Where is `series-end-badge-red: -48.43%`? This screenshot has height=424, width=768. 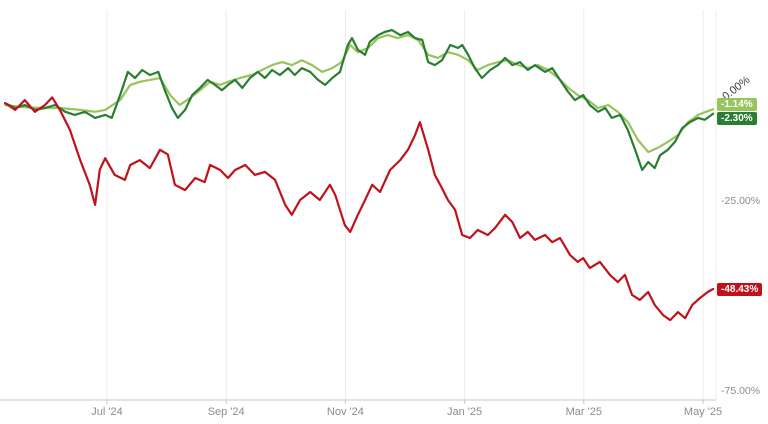
series-end-badge-red: -48.43% is located at coordinates (740, 289).